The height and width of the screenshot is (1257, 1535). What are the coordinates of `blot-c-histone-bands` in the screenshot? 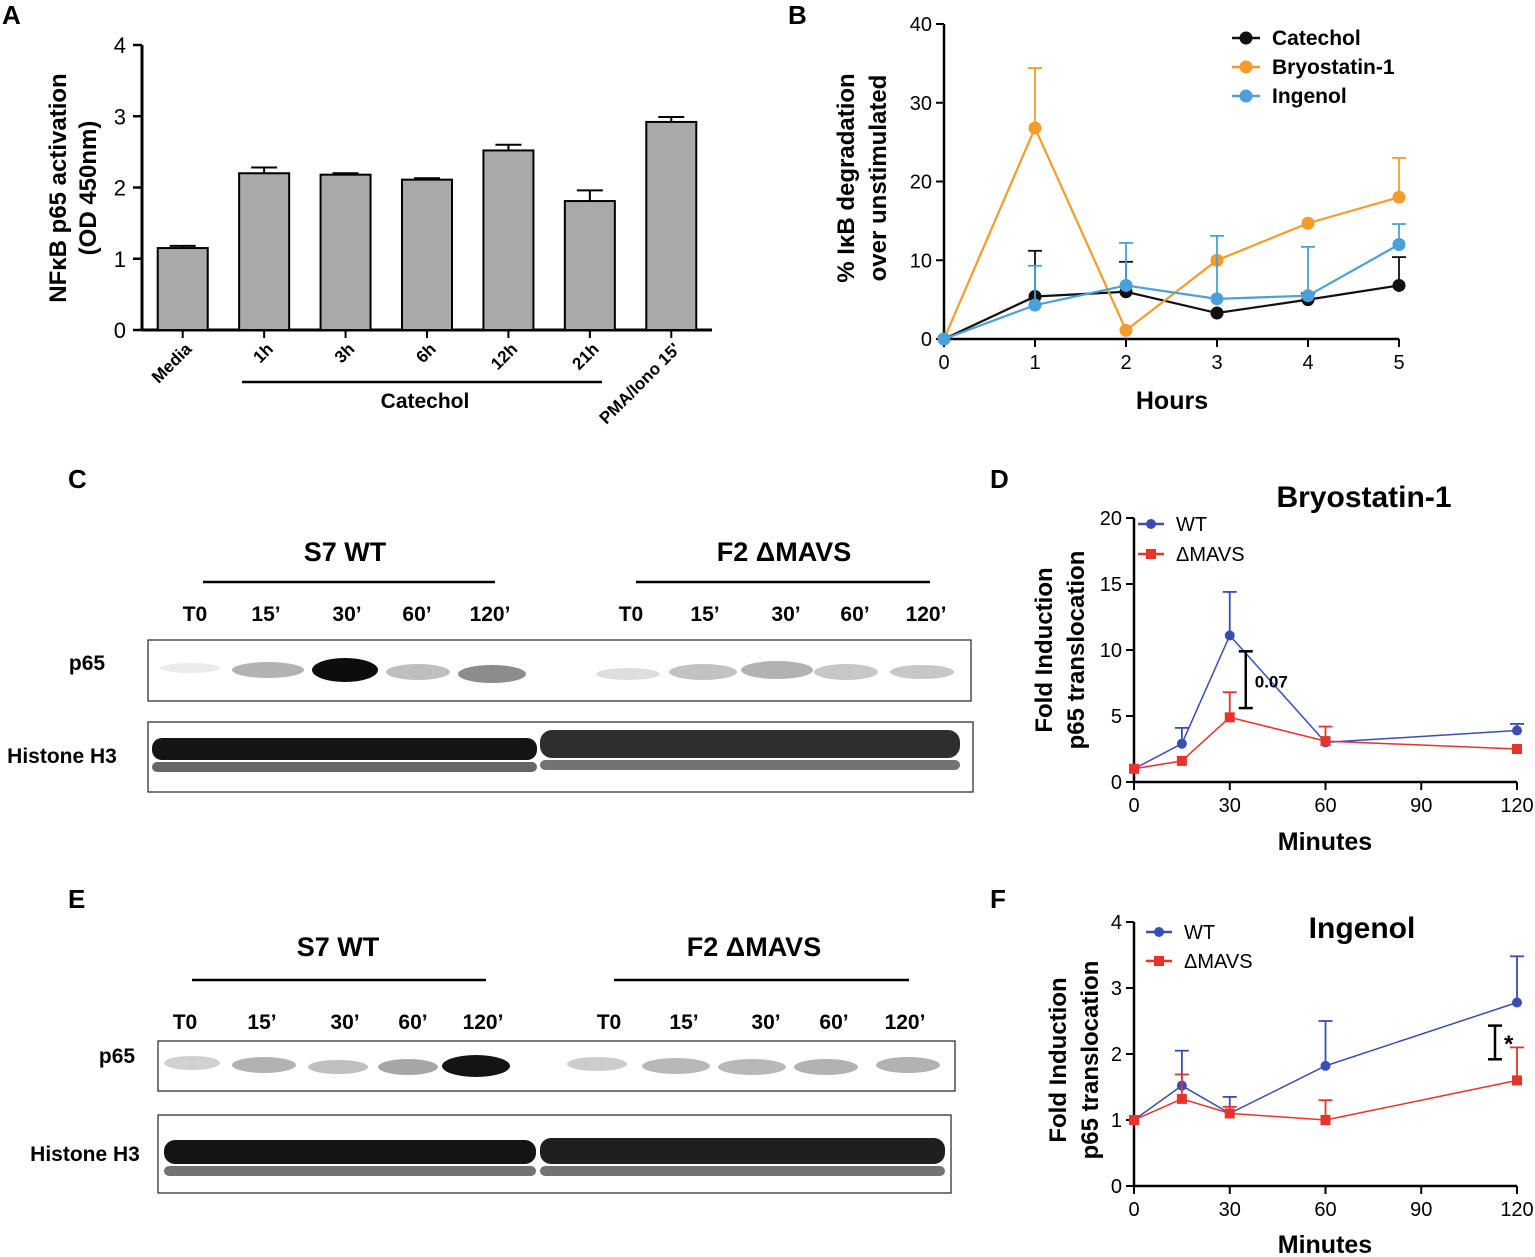 It's located at (556, 751).